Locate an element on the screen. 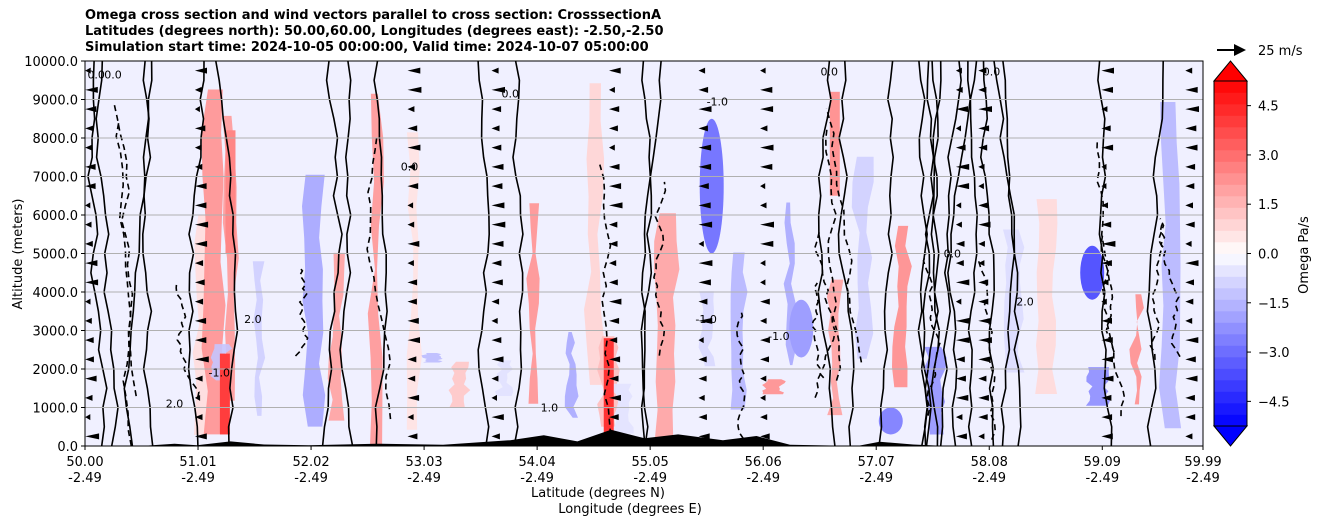 This screenshot has width=1320, height=526. x-tick-label-lat: 55.05 is located at coordinates (650, 462).